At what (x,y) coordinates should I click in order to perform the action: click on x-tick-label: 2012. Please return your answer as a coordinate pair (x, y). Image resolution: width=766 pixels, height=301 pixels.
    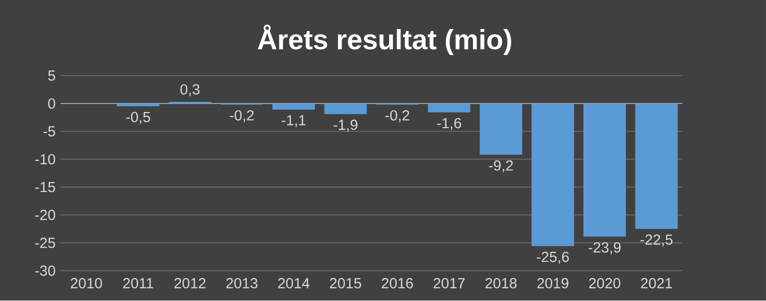
    Looking at the image, I should click on (190, 283).